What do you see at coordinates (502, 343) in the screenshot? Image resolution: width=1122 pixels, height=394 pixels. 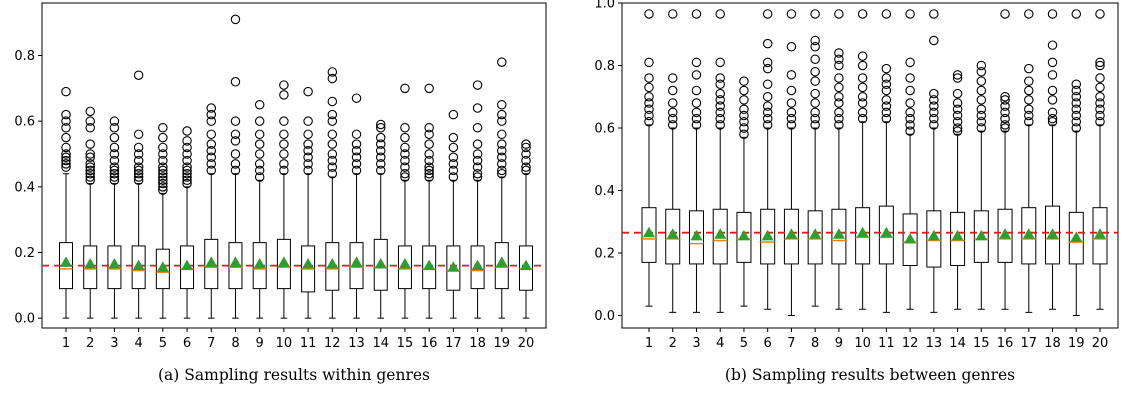 I see `x-tick-label: 19` at bounding box center [502, 343].